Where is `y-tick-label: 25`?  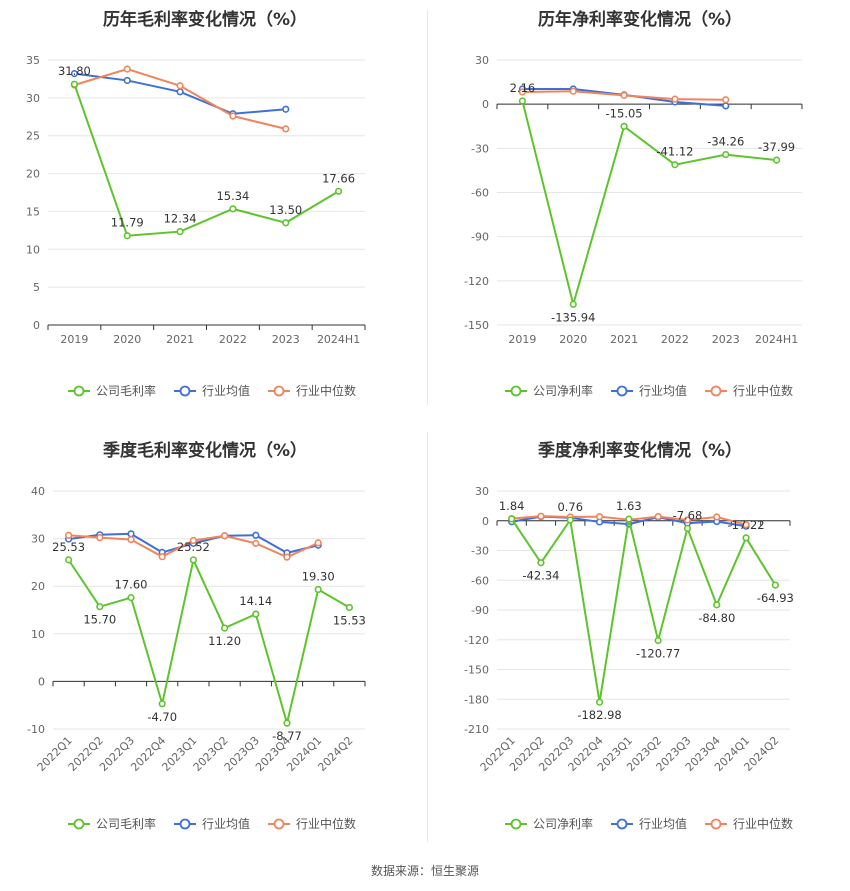 y-tick-label: 25 is located at coordinates (33, 136).